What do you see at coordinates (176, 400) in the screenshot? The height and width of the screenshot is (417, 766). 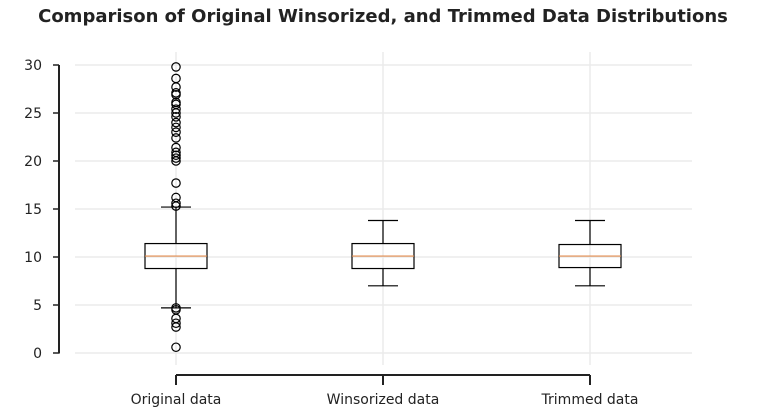 I see `x-tick-label: Original data` at bounding box center [176, 400].